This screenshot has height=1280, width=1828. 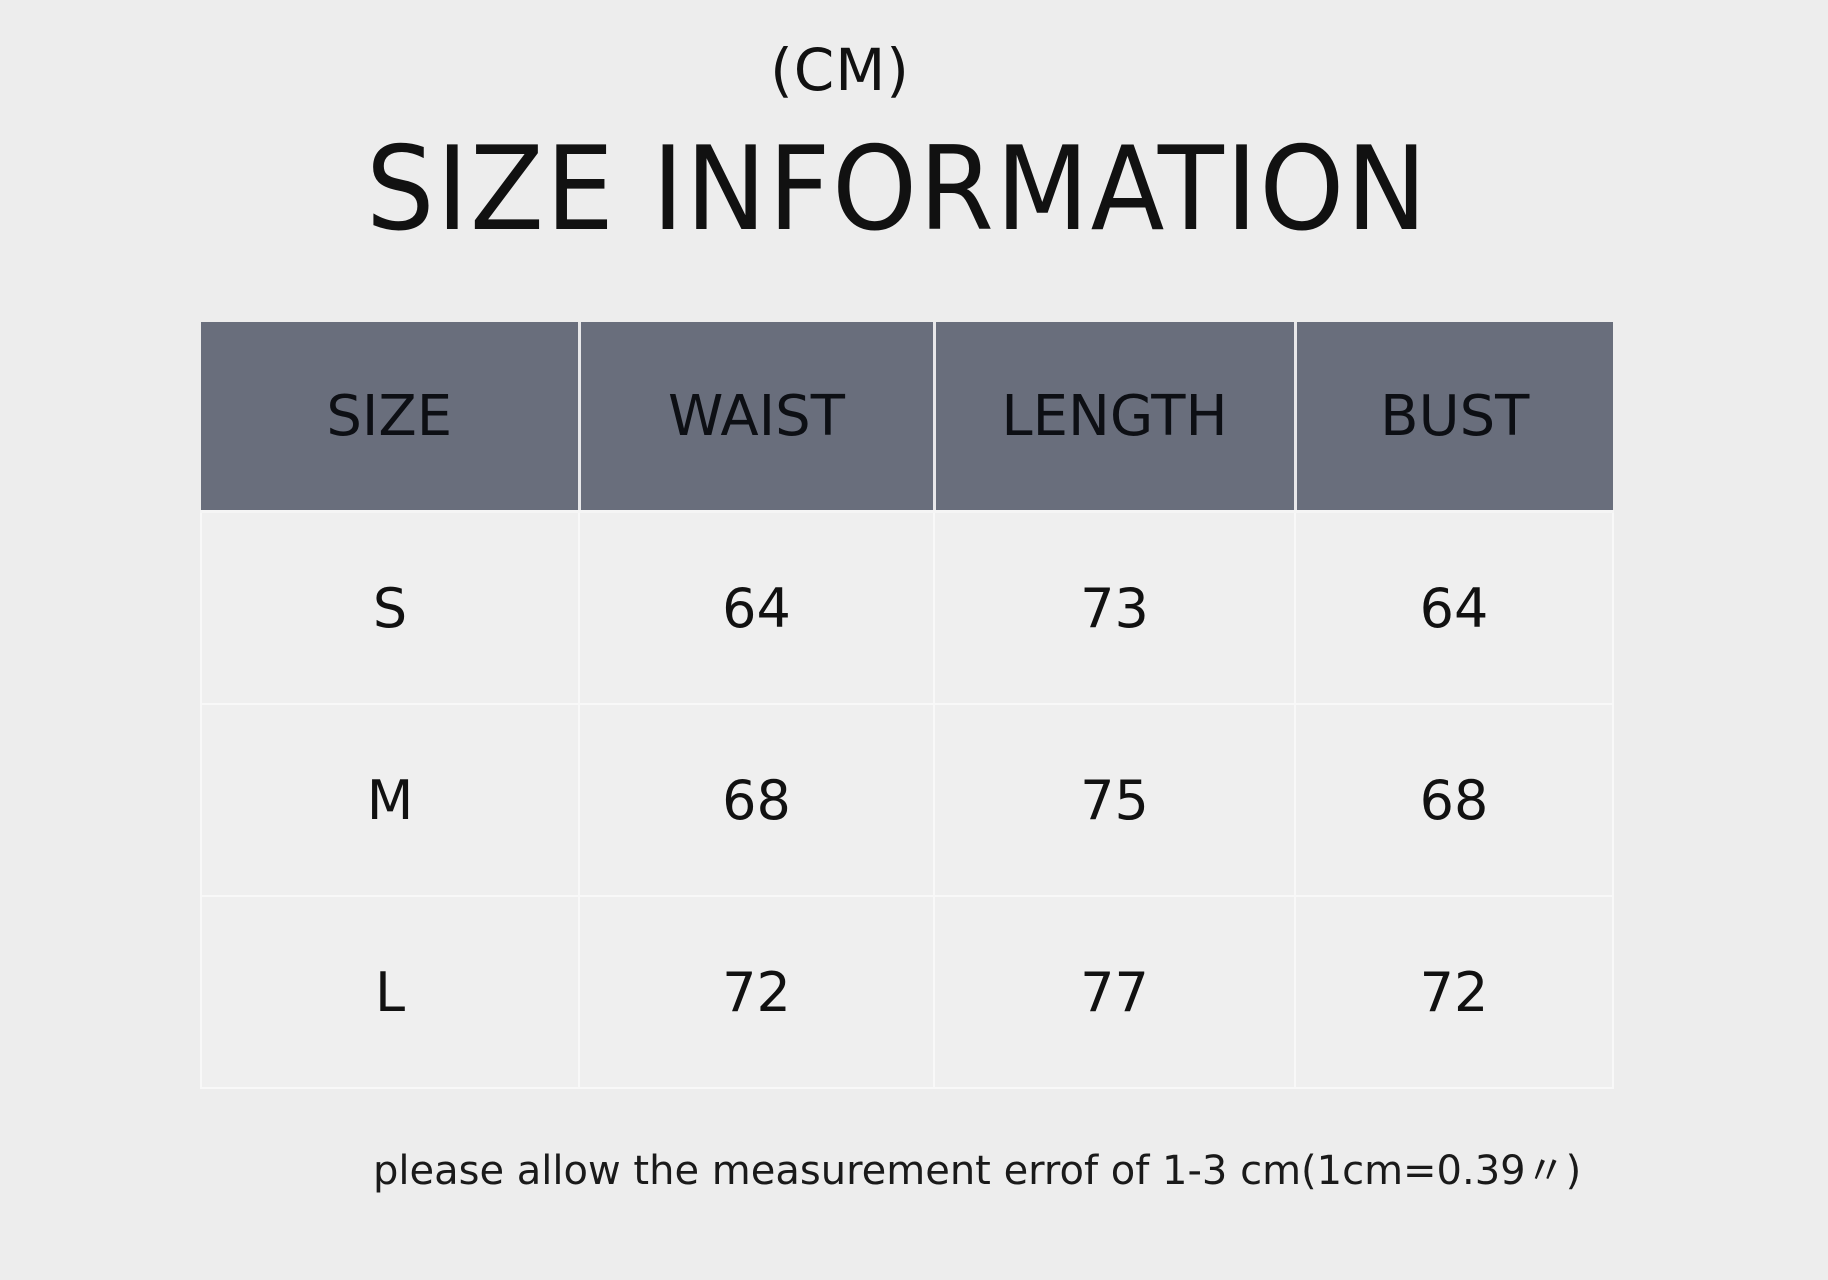 What do you see at coordinates (897, 189) in the screenshot?
I see `page-title: SIZE INFORMATION` at bounding box center [897, 189].